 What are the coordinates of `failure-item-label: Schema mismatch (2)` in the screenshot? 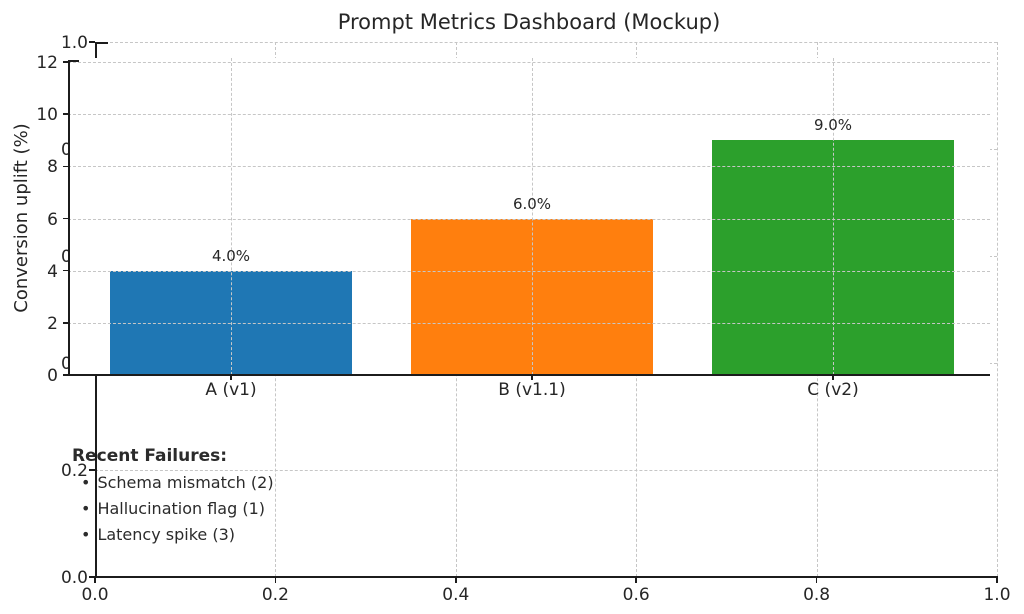 It's located at (185, 482).